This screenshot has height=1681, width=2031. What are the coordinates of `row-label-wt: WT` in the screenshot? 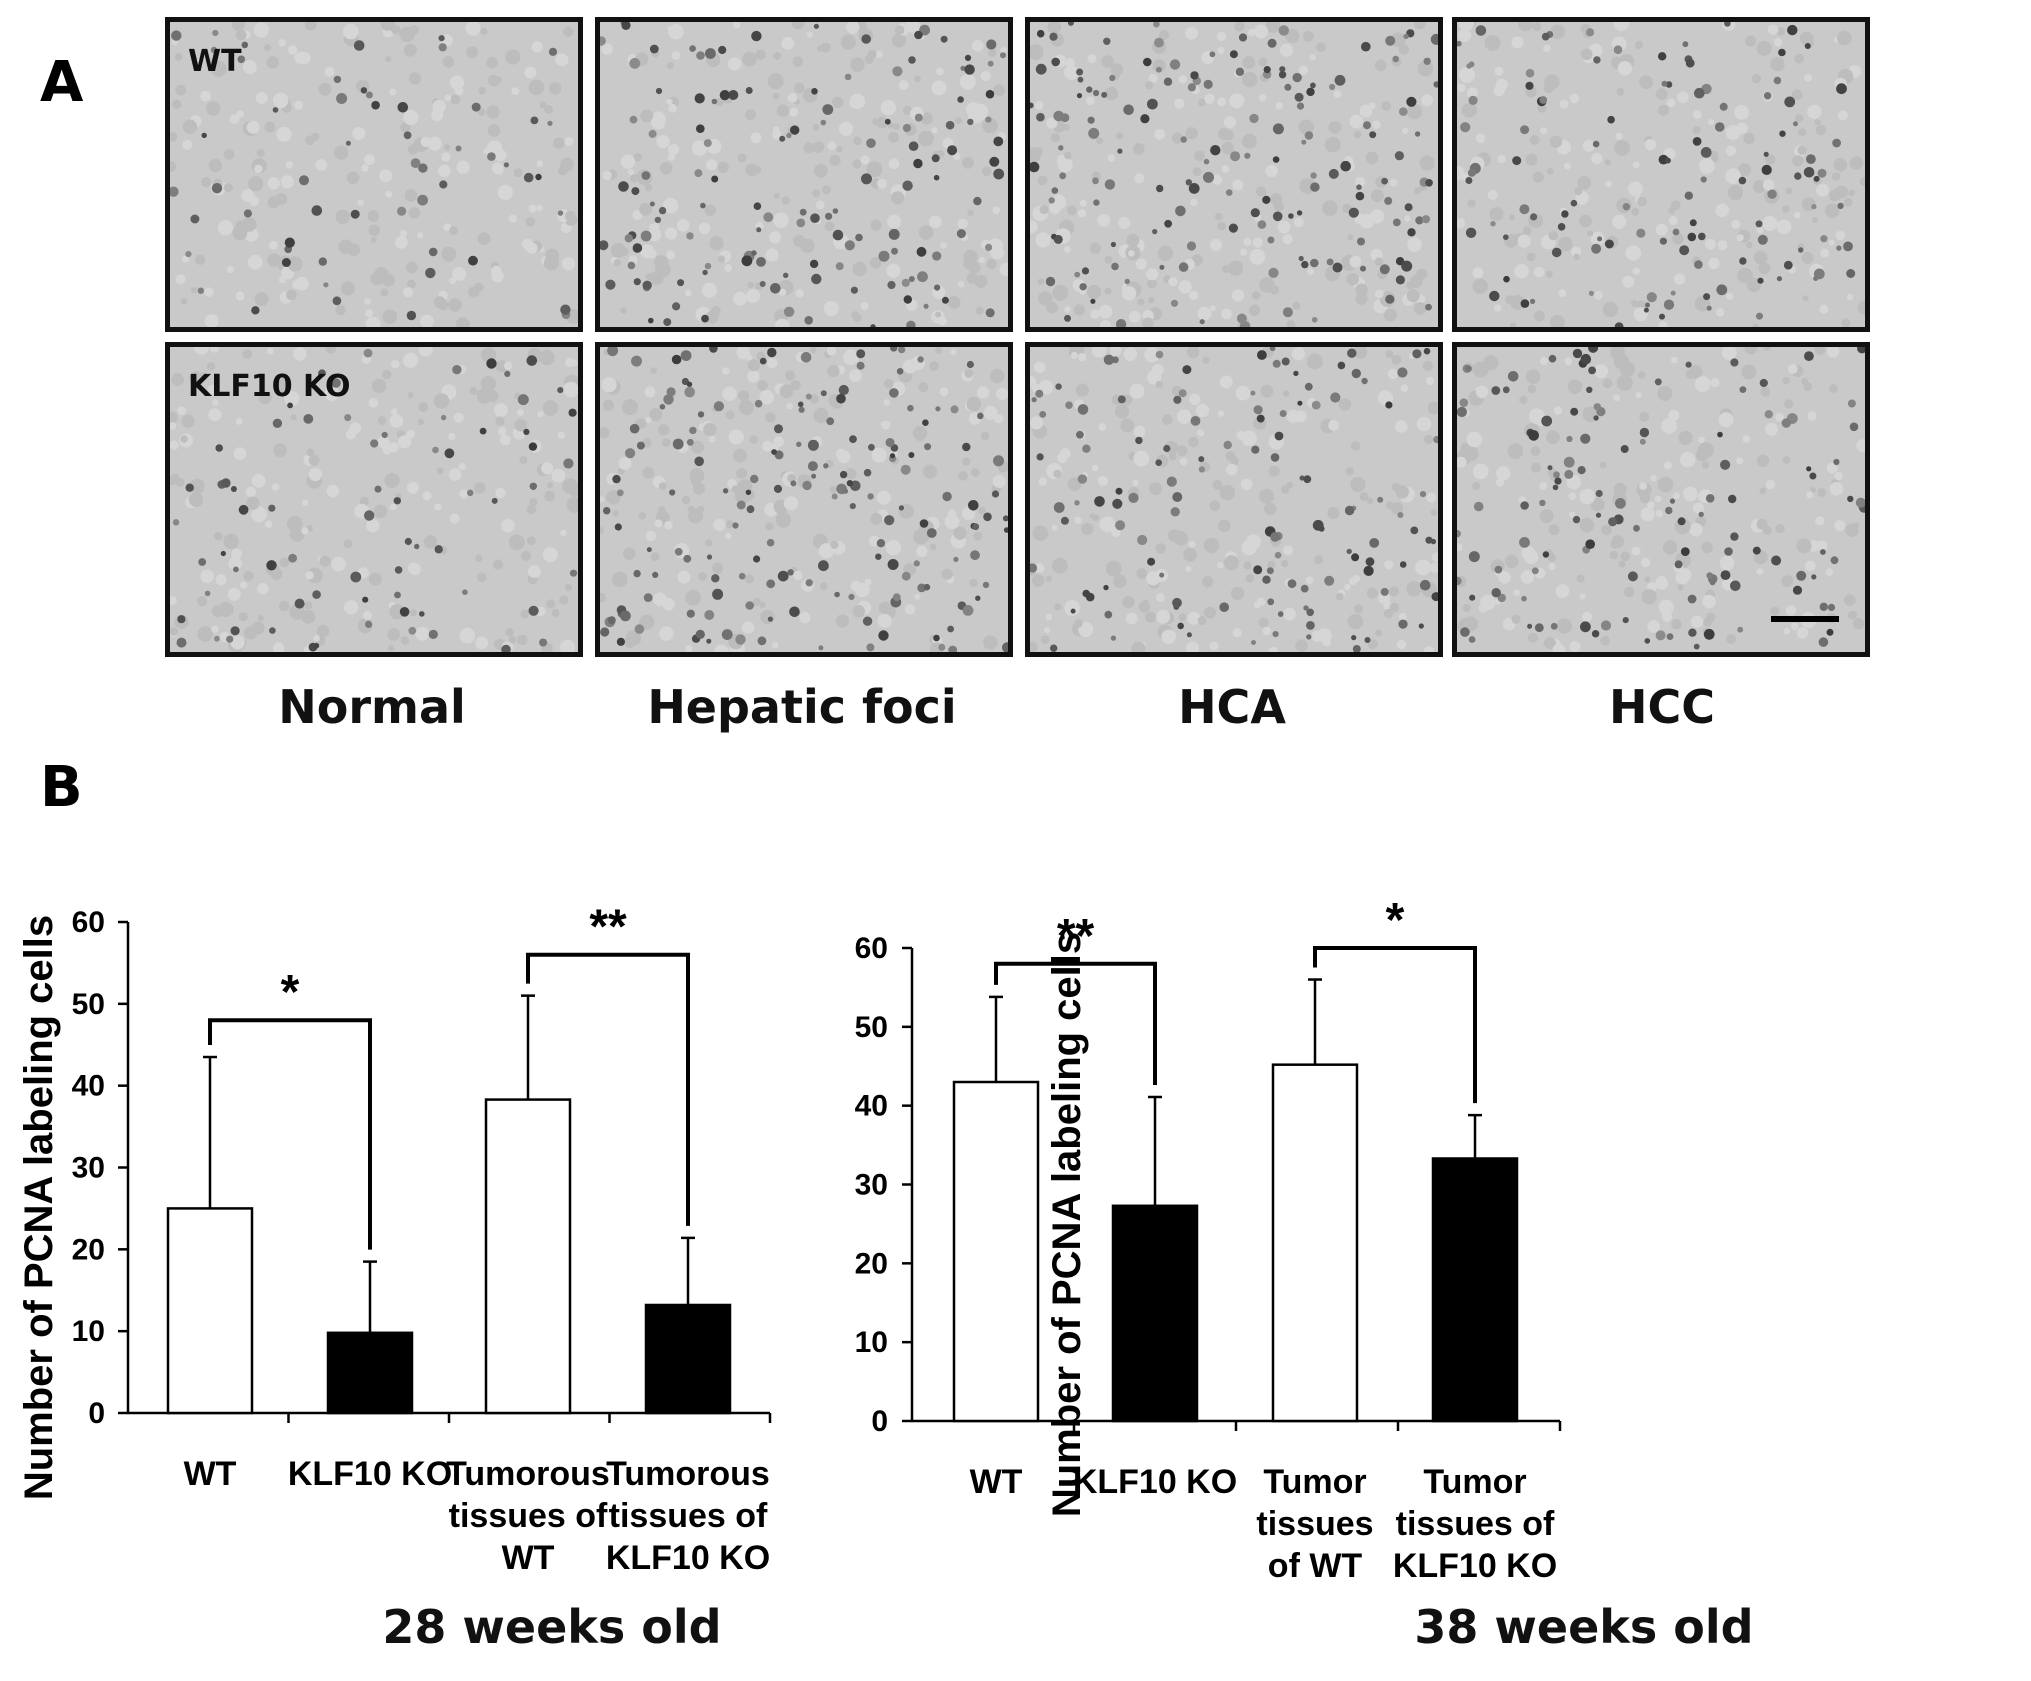 It's located at (215, 61).